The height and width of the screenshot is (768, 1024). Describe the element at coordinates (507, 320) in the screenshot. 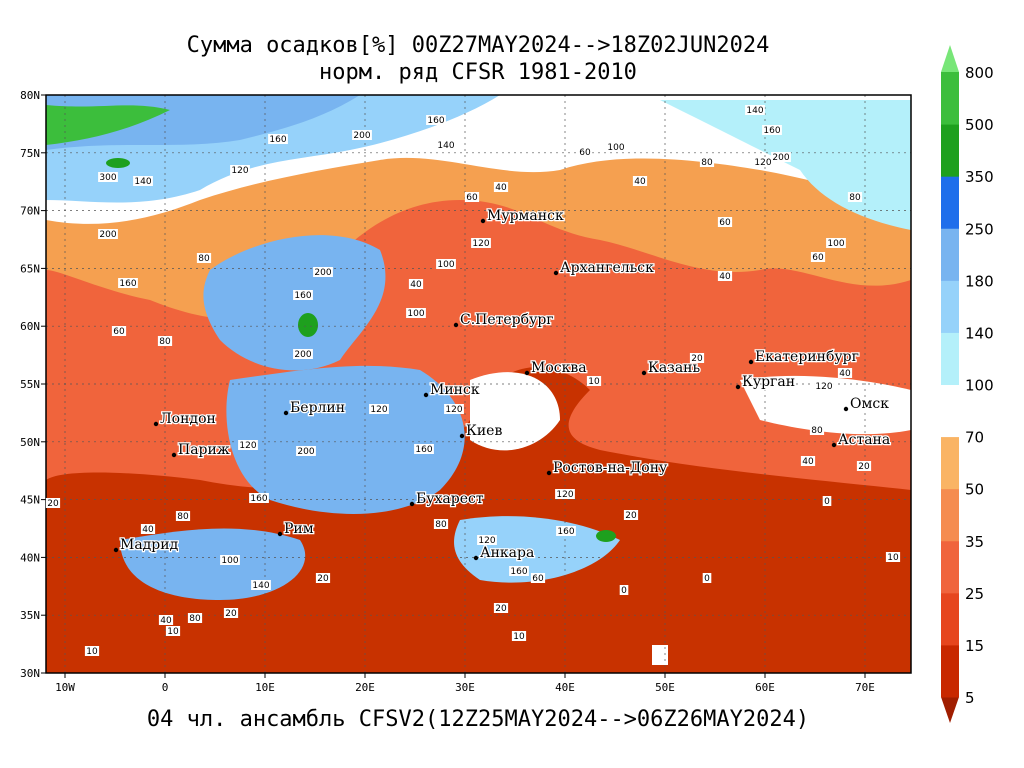

I see `city-label: С.Петербург` at that location.